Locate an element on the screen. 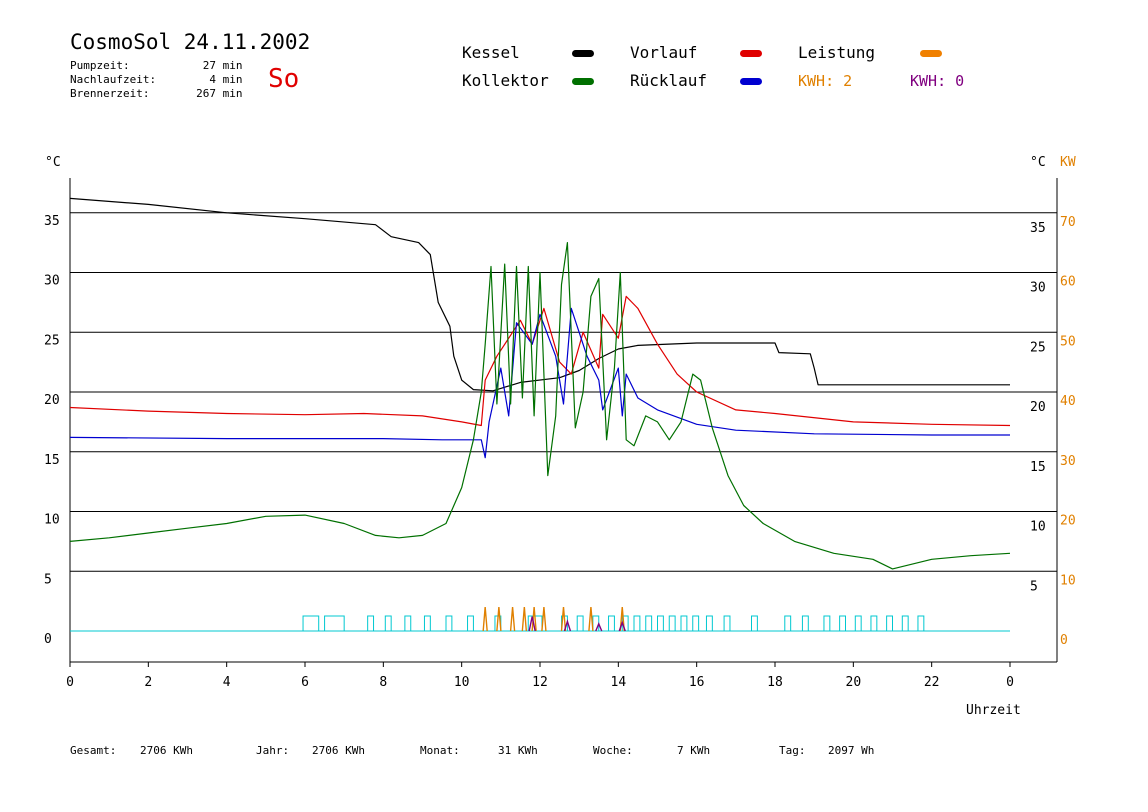 Image resolution: width=1148 pixels, height=812 pixels. y-tick-label-left: 30 is located at coordinates (52, 281).